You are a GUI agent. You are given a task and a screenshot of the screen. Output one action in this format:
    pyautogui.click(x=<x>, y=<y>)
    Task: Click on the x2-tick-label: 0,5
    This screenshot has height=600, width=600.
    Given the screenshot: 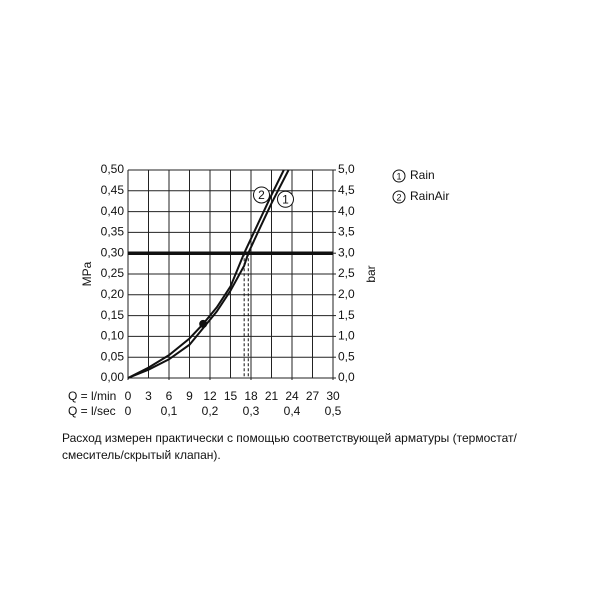 What is the action you would take?
    pyautogui.click(x=333, y=411)
    